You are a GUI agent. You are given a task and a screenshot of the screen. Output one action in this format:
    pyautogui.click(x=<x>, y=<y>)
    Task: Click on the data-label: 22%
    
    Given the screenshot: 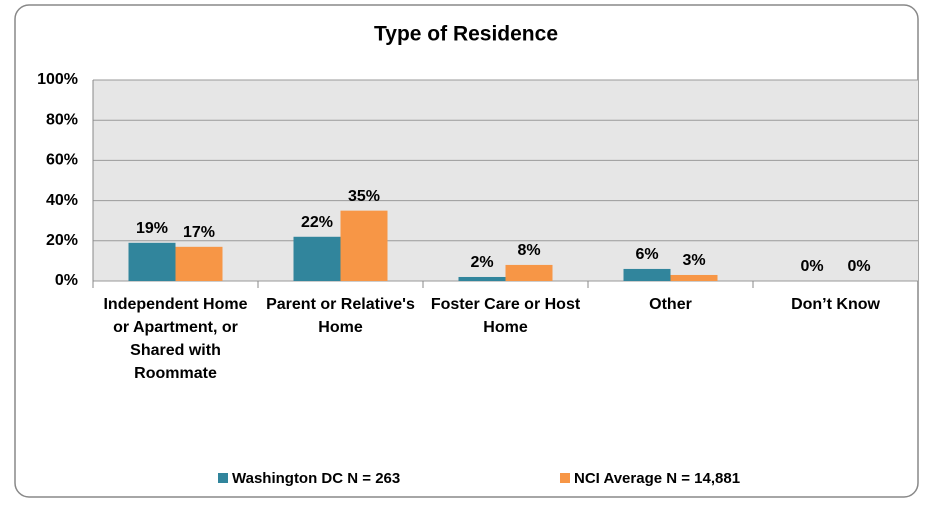 What is the action you would take?
    pyautogui.click(x=317, y=222)
    